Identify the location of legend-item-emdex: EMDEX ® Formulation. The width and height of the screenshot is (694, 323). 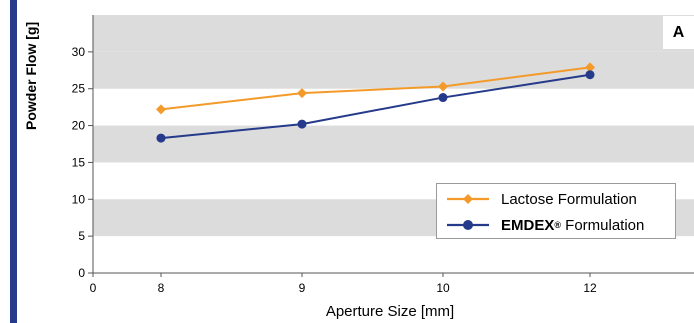
(544, 225).